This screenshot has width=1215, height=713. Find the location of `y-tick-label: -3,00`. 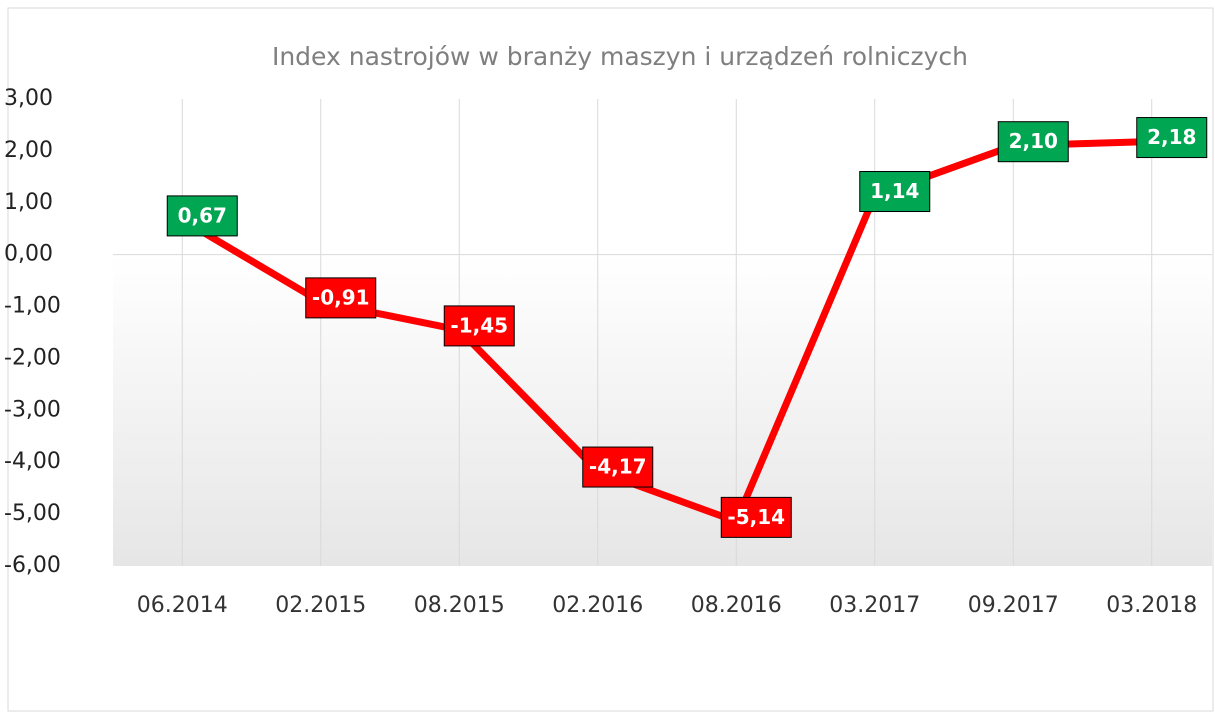

y-tick-label: -3,00 is located at coordinates (32, 409).